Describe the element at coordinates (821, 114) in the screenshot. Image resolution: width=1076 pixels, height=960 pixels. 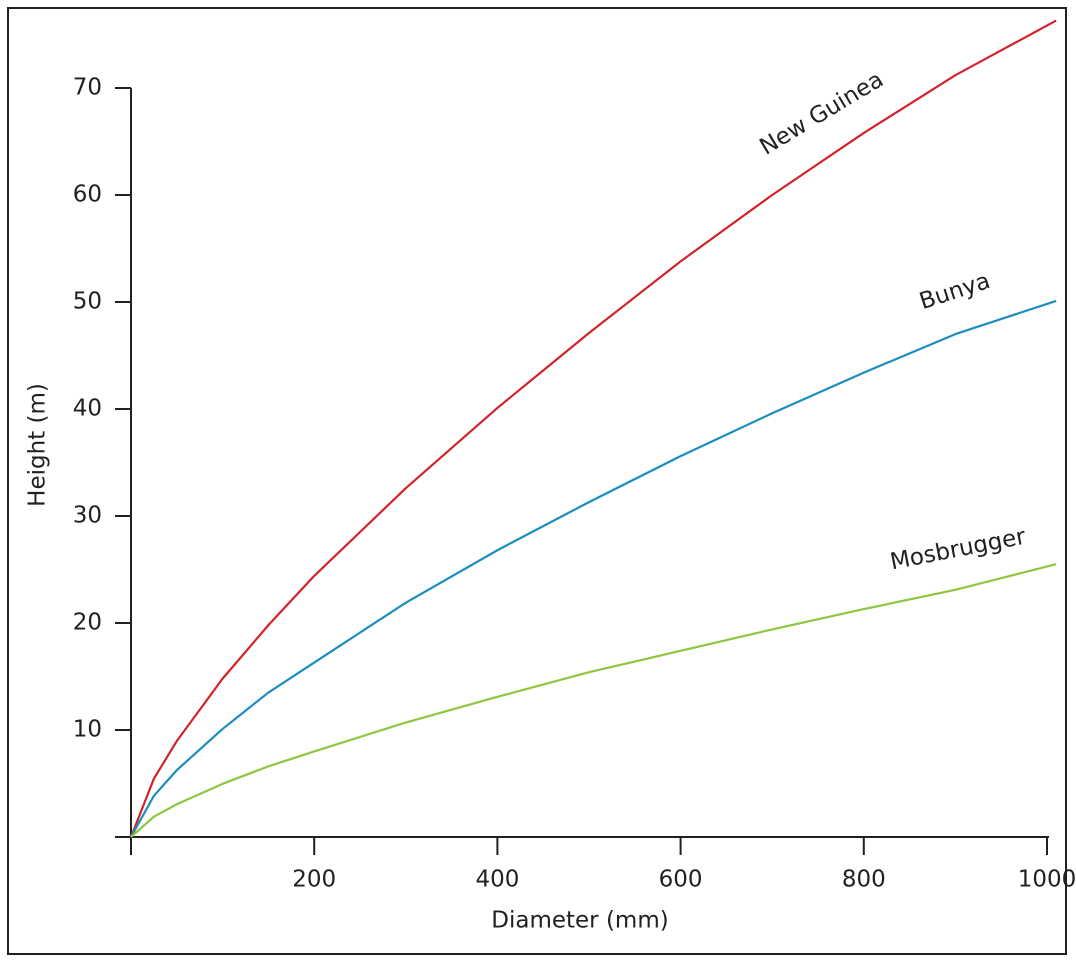
I see `series-label: New Guinea` at that location.